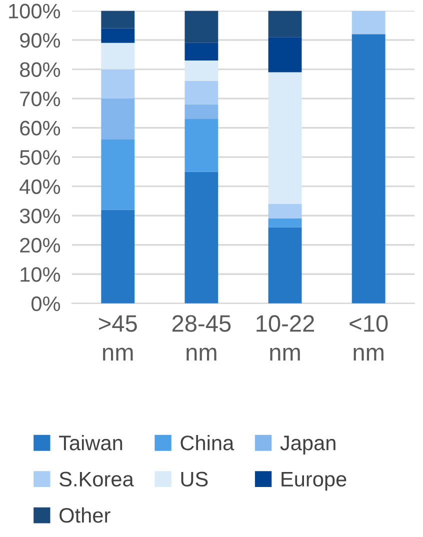 This screenshot has height=537, width=423. What do you see at coordinates (40, 274) in the screenshot?
I see `y-tick-label: 10%` at bounding box center [40, 274].